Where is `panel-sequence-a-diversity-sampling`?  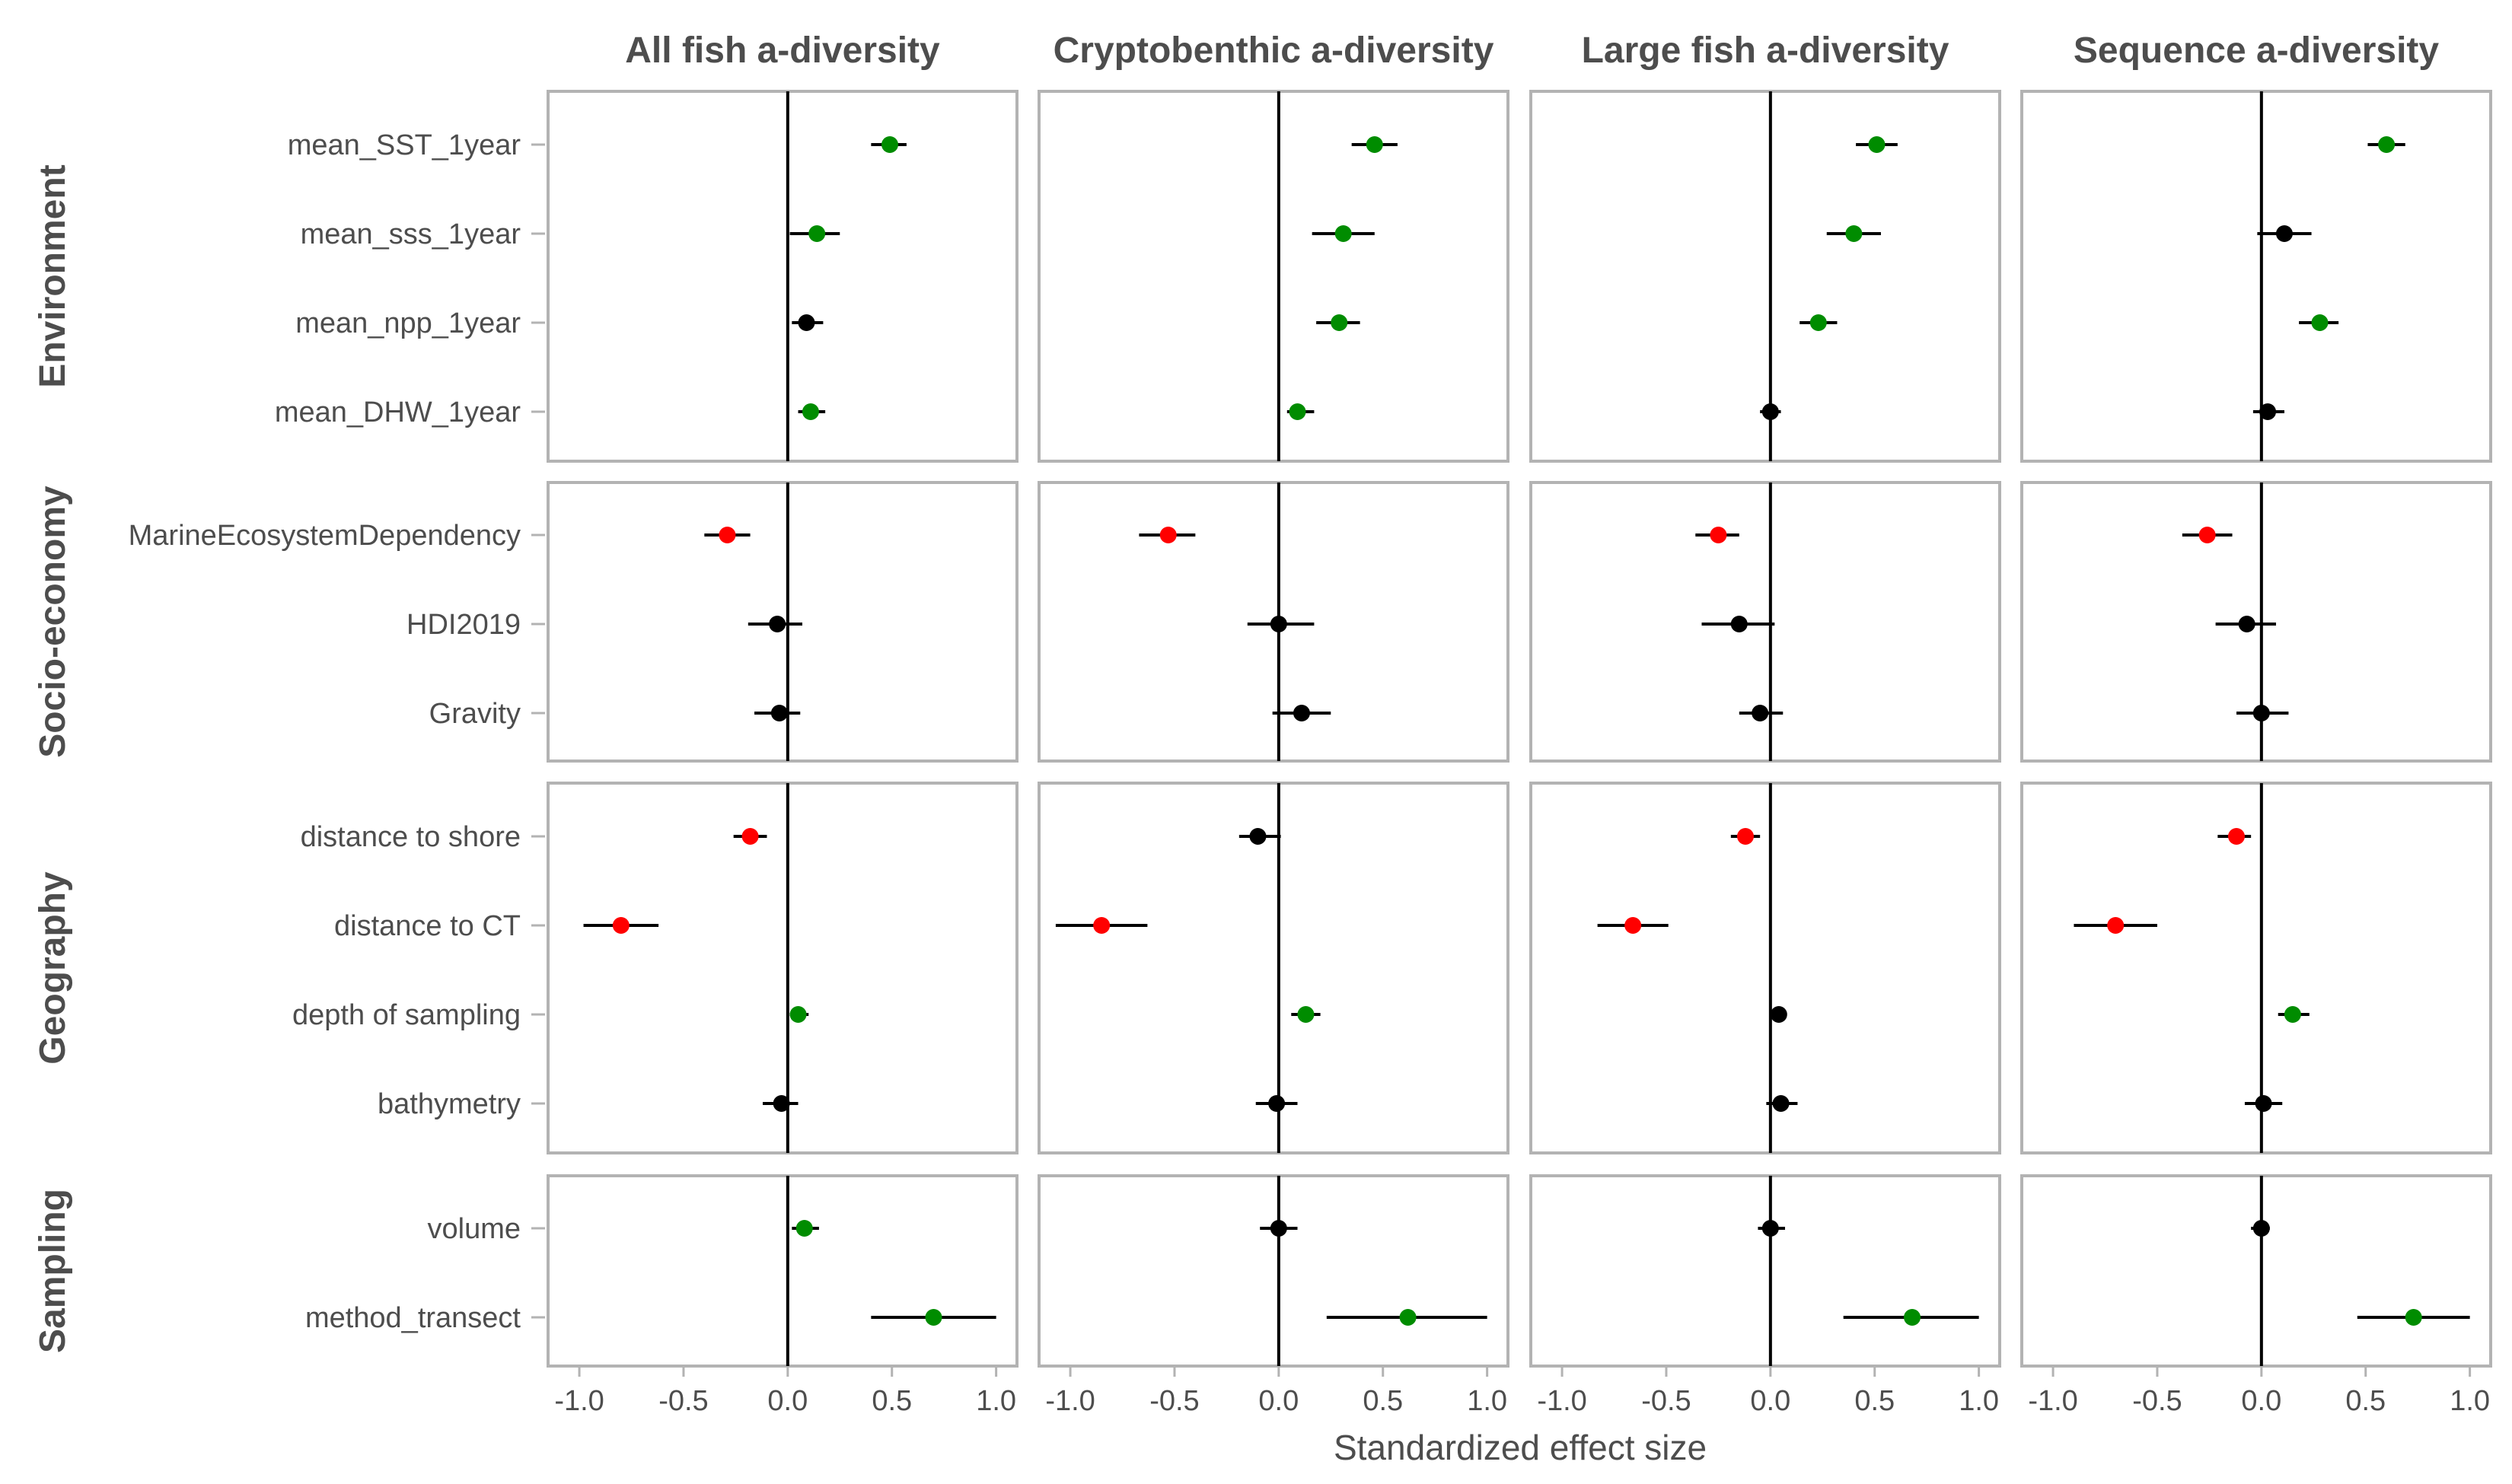
panel-sequence-a-diversity-sampling is located at coordinates (2256, 1271).